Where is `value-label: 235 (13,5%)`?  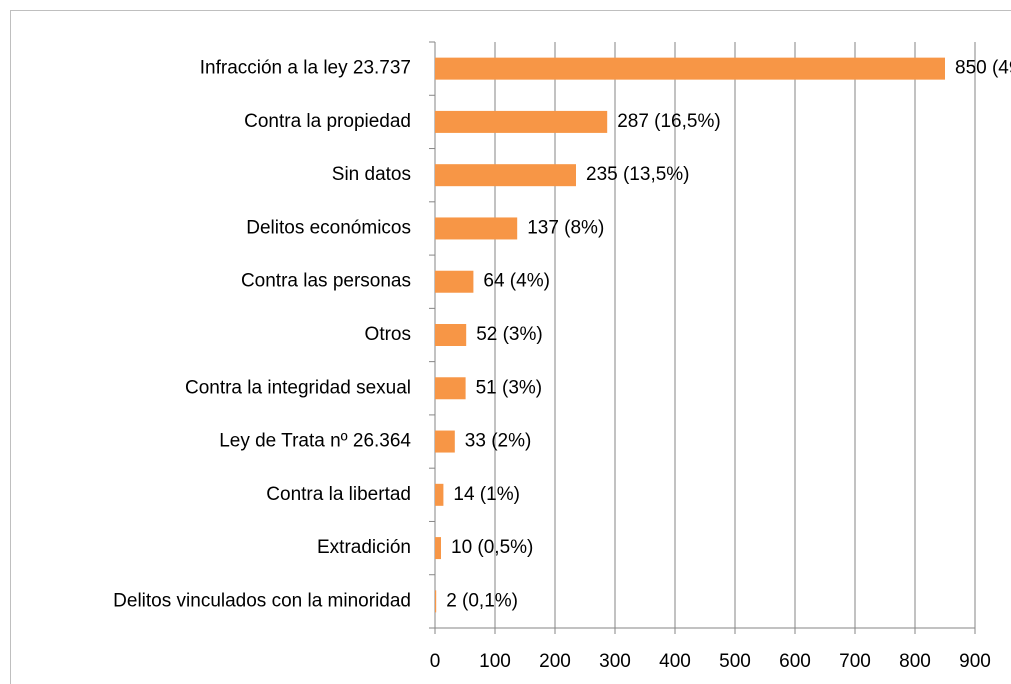 value-label: 235 (13,5%) is located at coordinates (638, 174).